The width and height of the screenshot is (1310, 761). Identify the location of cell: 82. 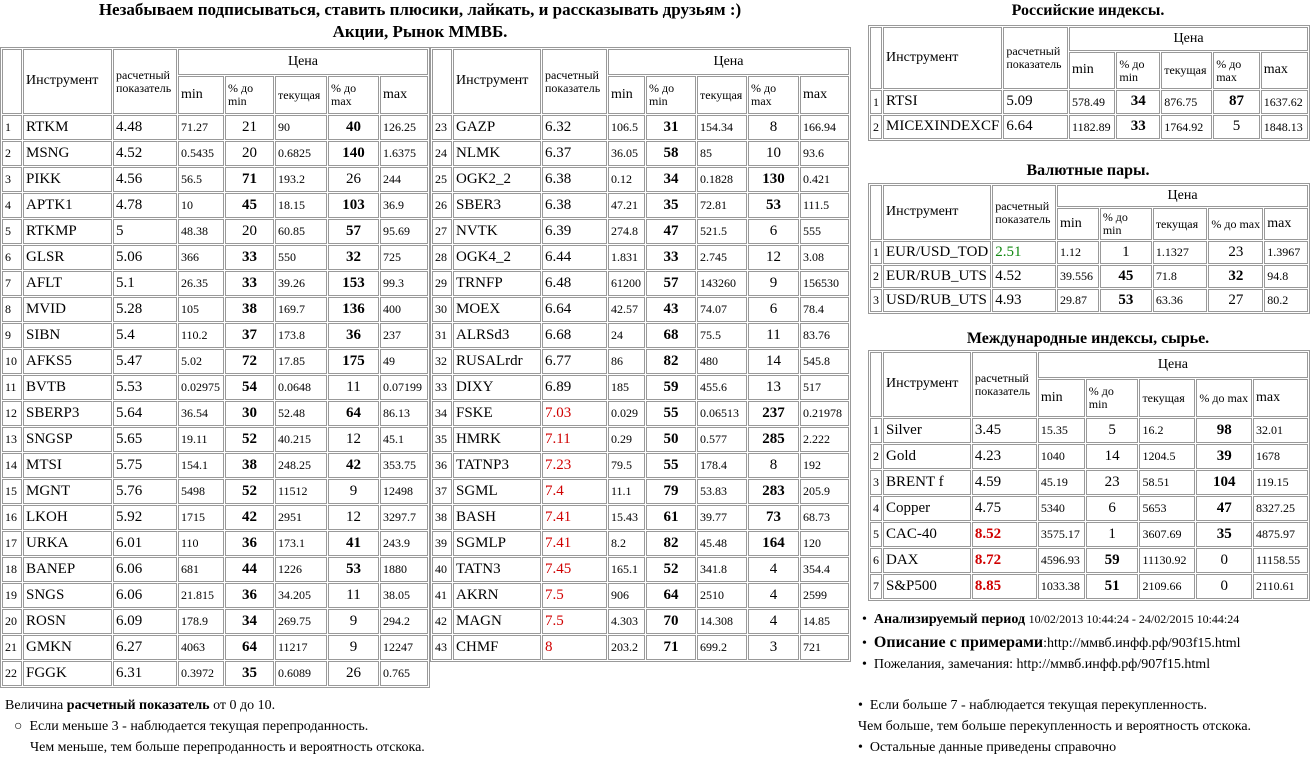
(671, 543).